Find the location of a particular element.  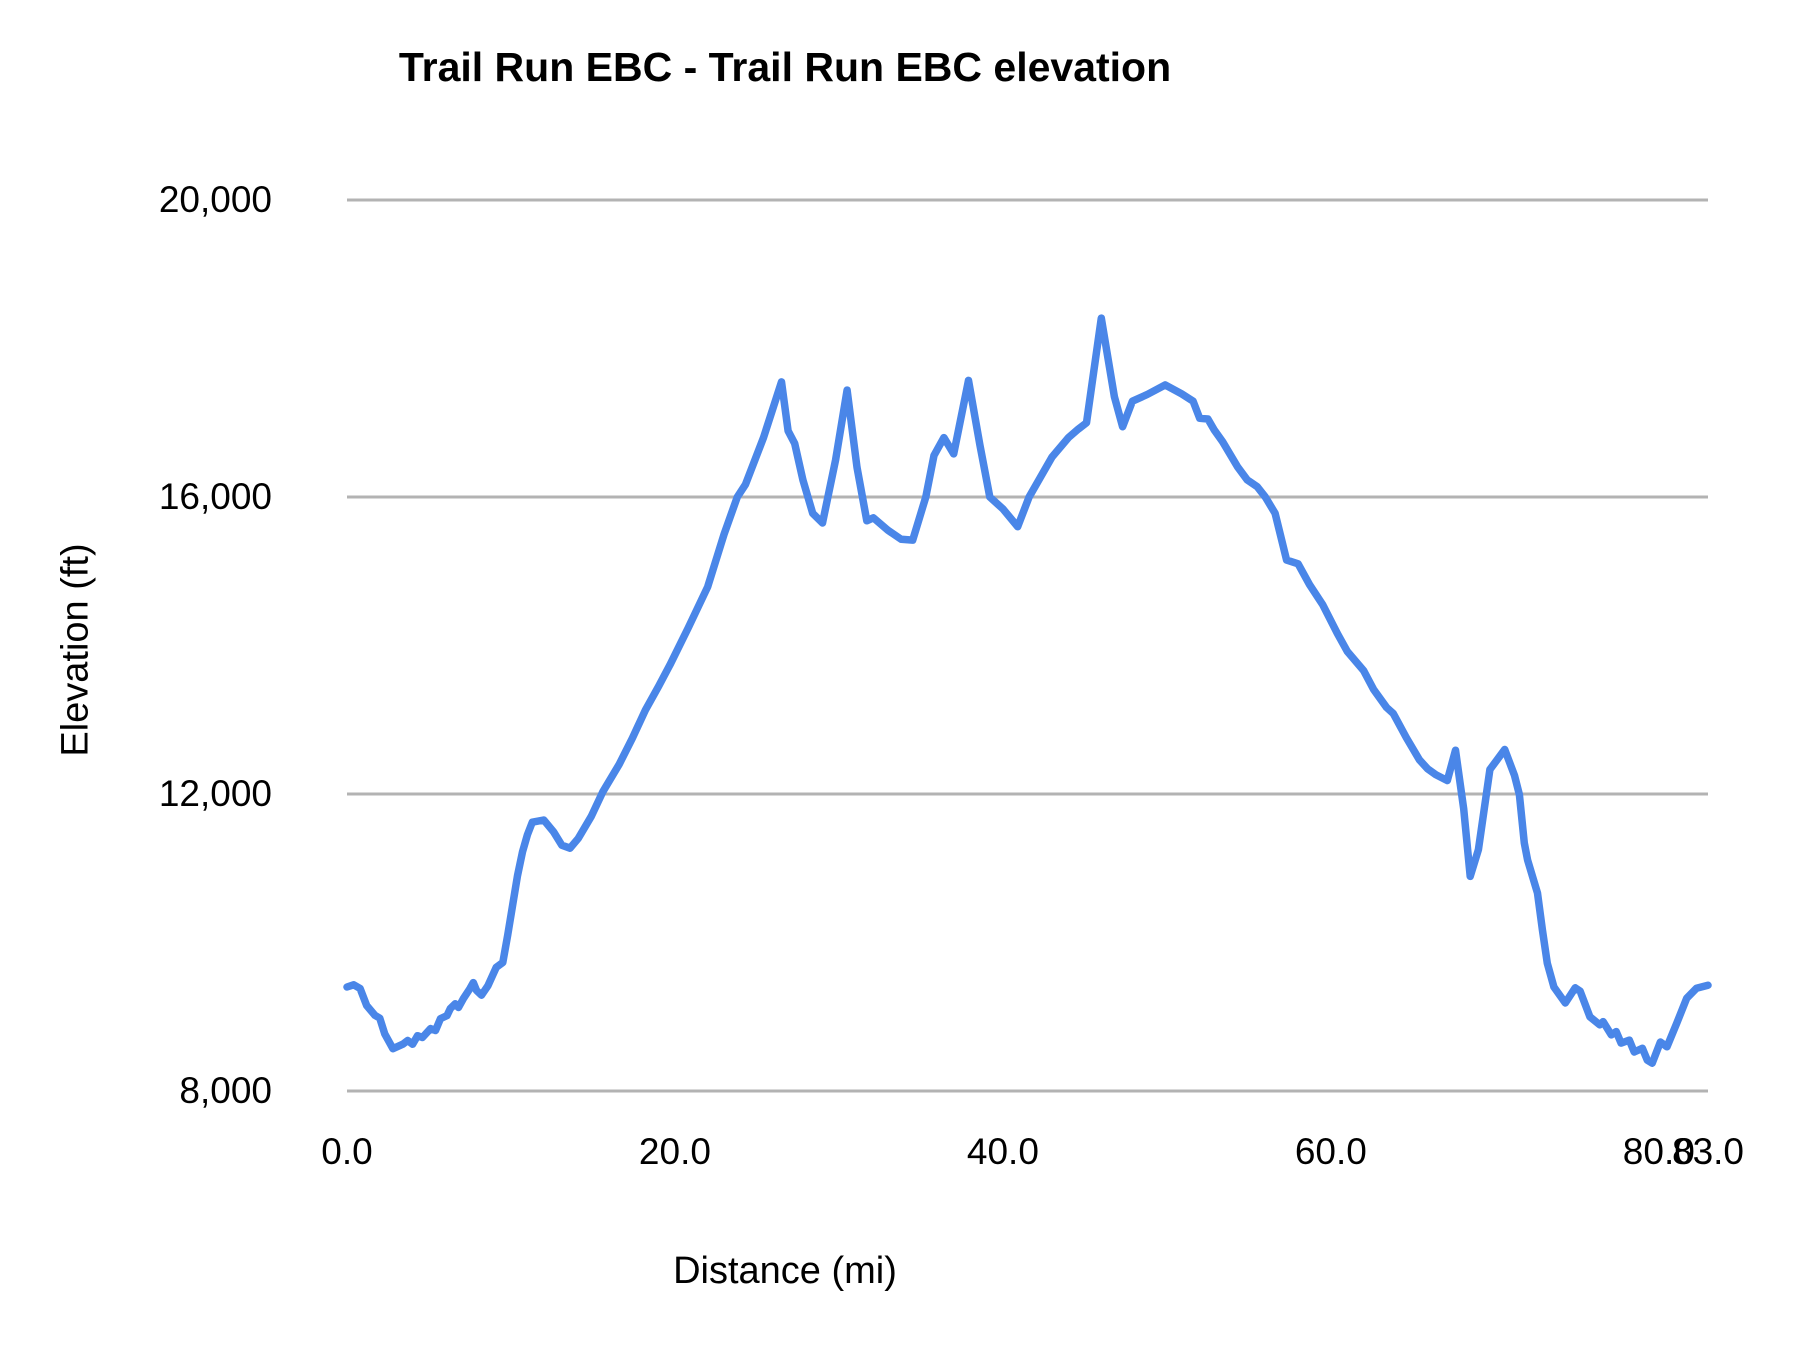

y-tick-label: 12,000 is located at coordinates (215, 793).